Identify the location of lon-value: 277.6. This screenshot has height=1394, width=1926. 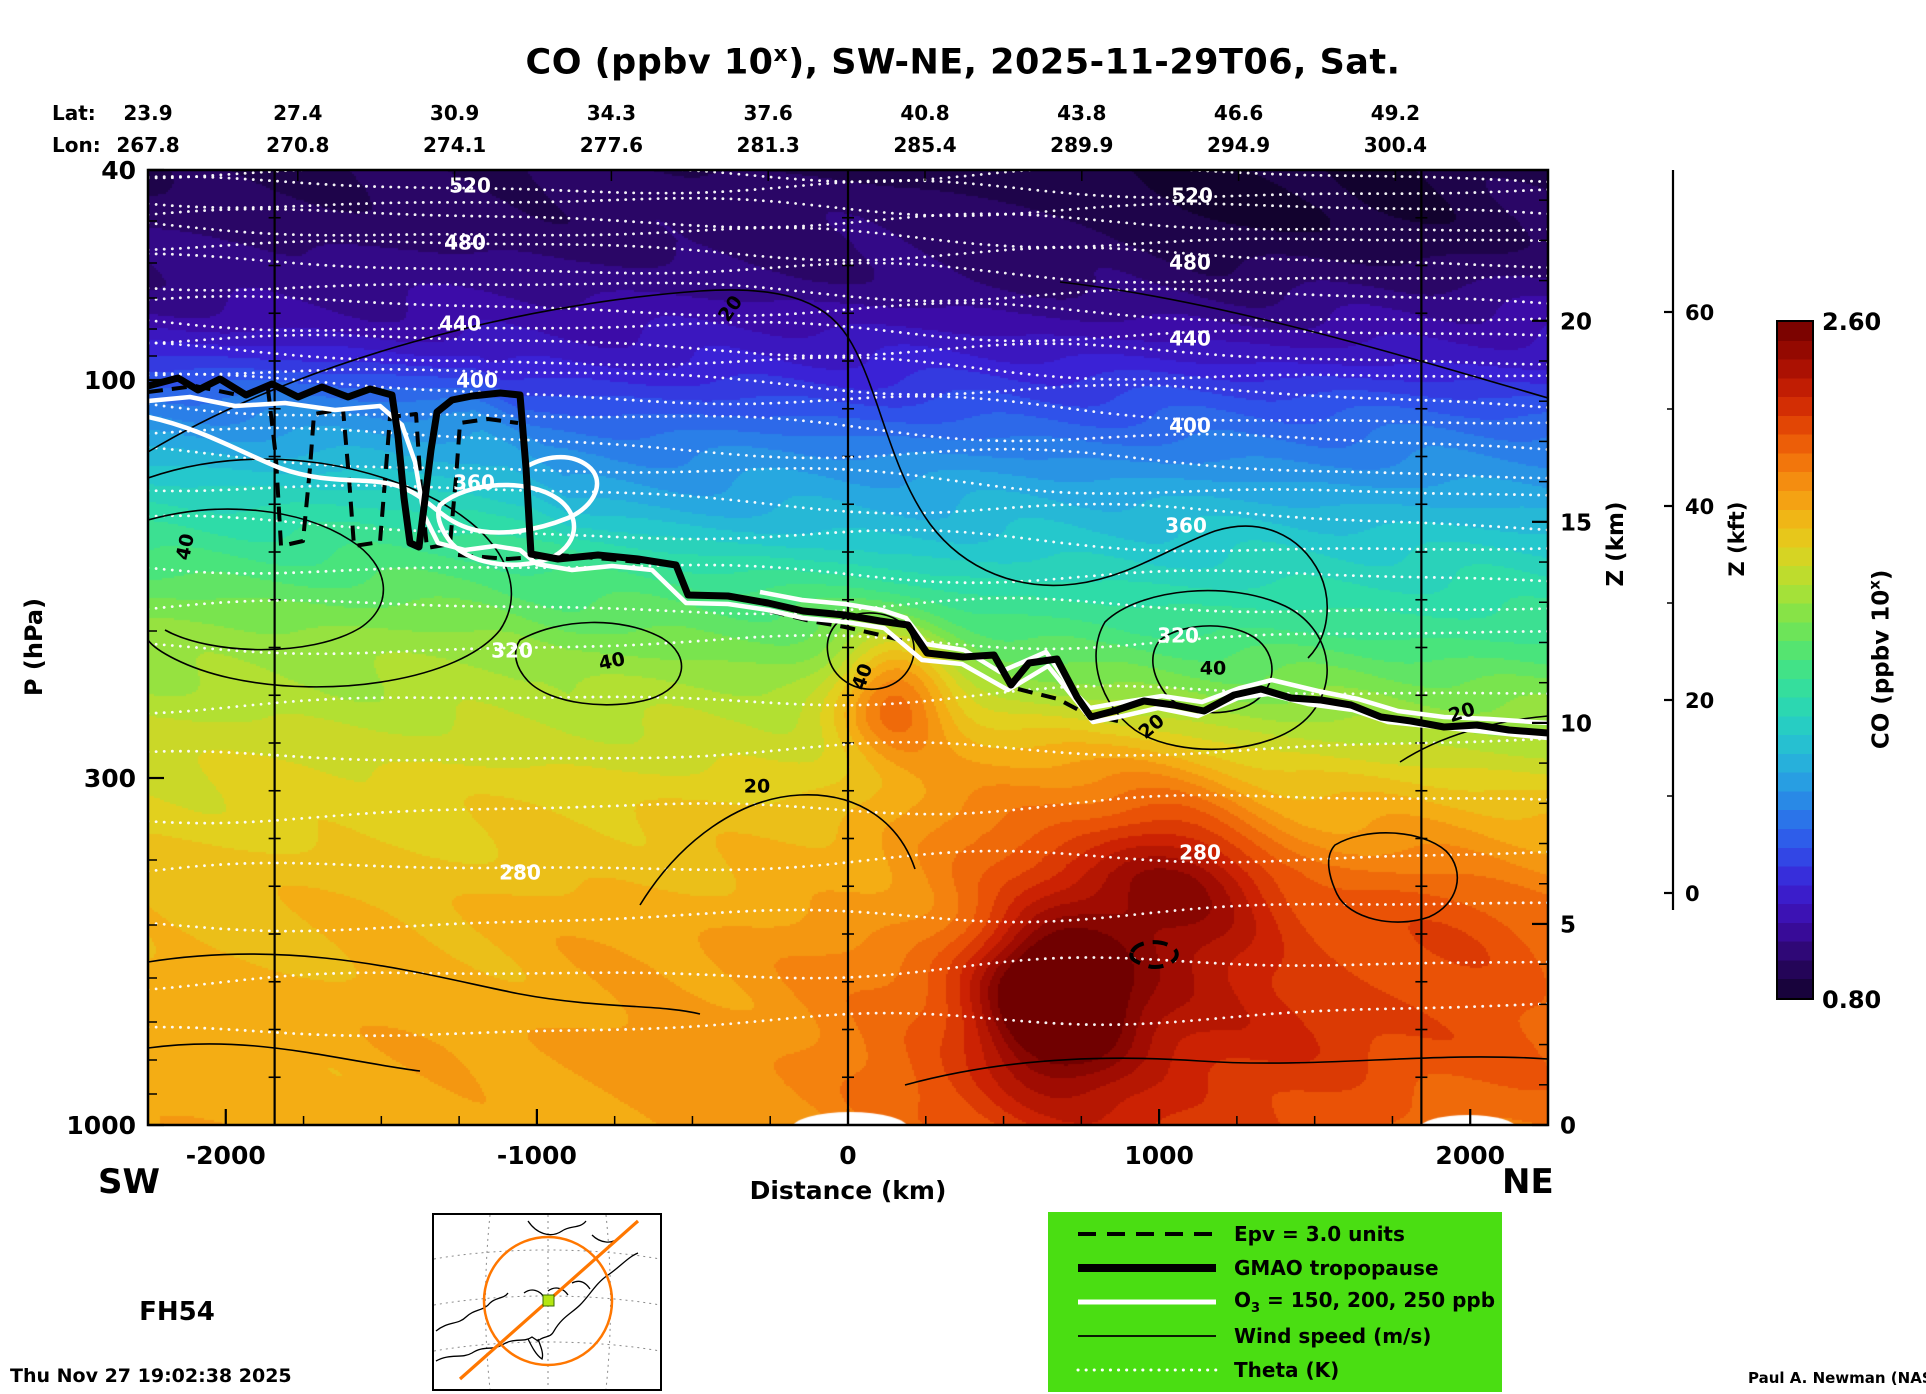
(611, 145).